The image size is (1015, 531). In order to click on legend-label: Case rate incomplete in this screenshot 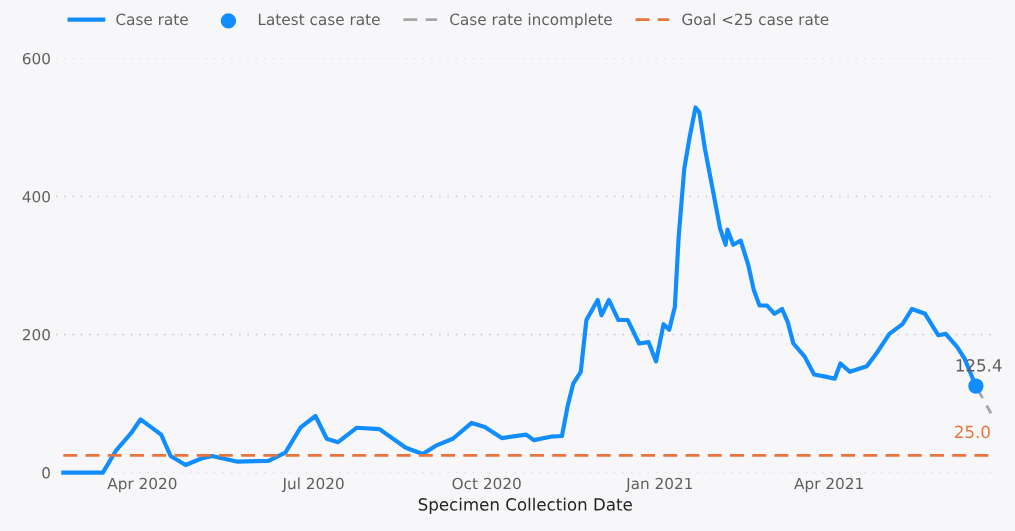, I will do `click(531, 21)`.